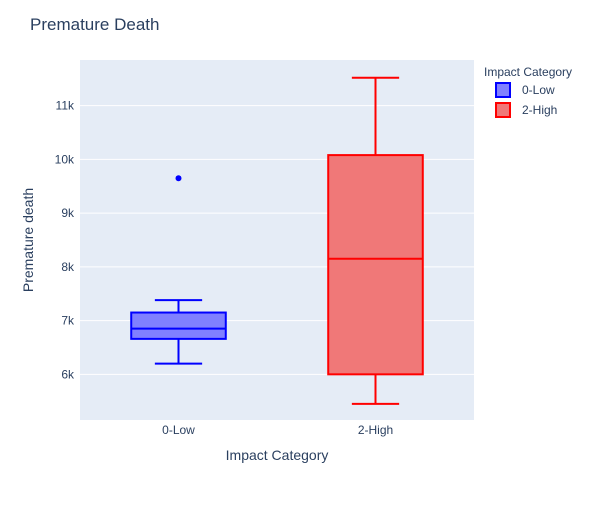  Describe the element at coordinates (277, 455) in the screenshot. I see `x-axis-title: Impact Category` at that location.